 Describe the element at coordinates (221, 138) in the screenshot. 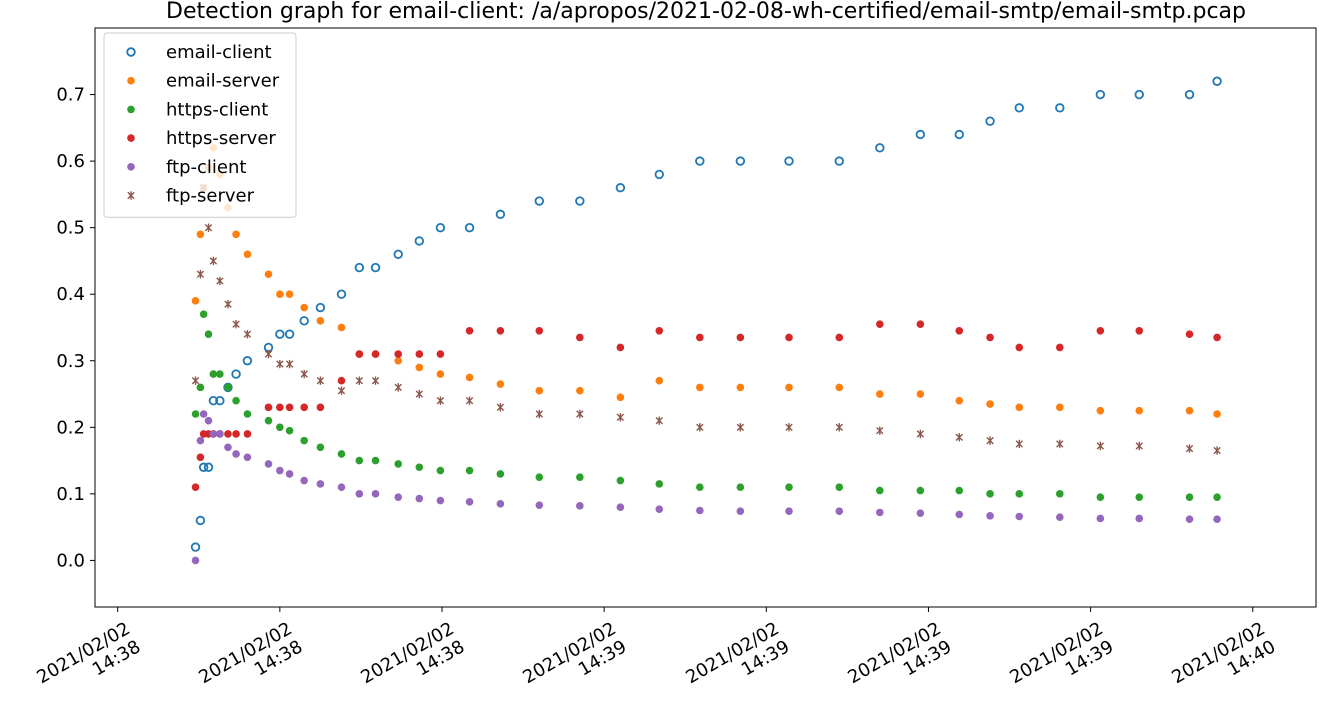

I see `legend-label: https-server` at that location.